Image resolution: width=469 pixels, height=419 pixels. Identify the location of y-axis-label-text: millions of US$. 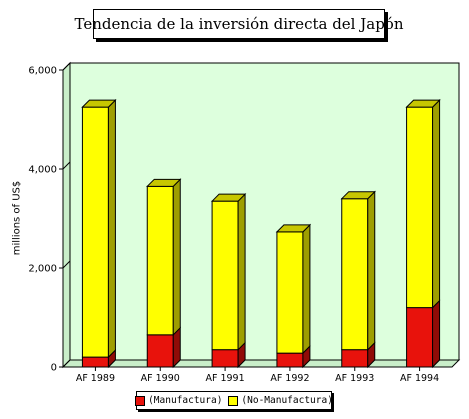
(17, 218).